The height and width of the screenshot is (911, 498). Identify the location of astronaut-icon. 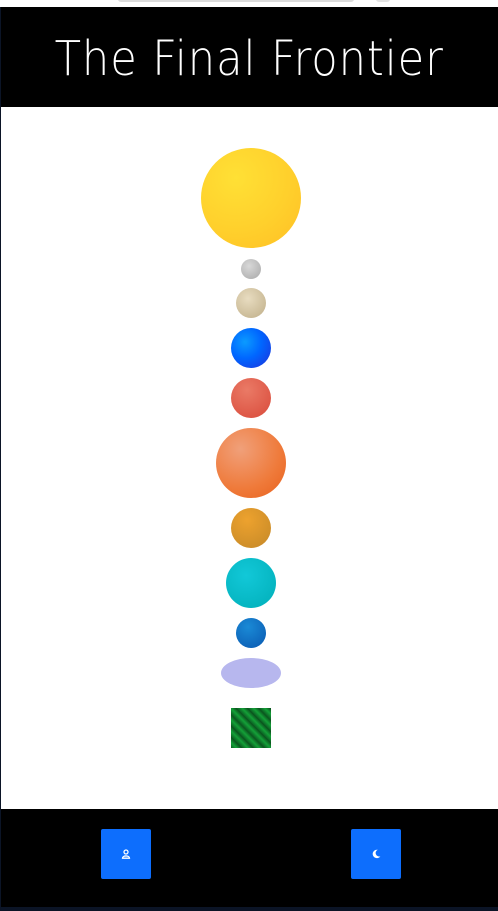
(126, 854).